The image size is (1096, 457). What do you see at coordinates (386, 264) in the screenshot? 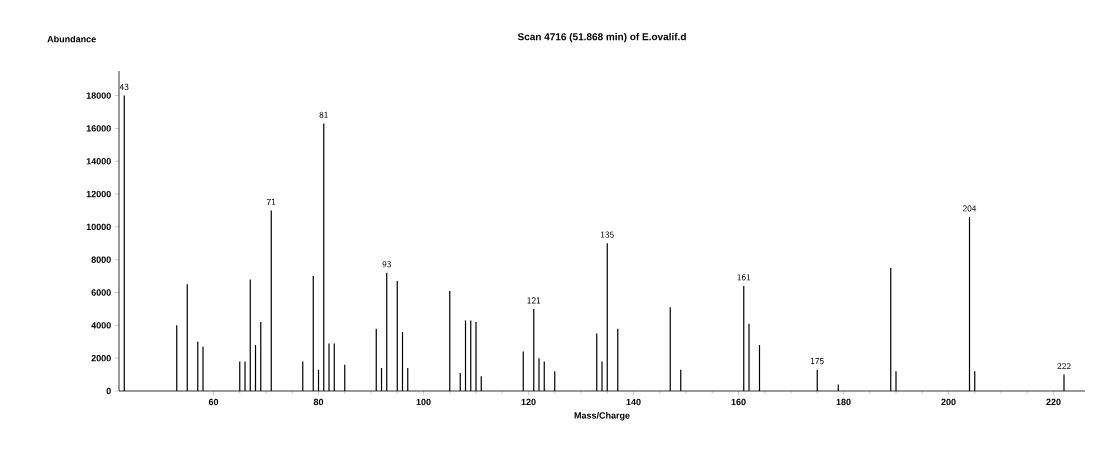
I see `annotation: 93` at bounding box center [386, 264].